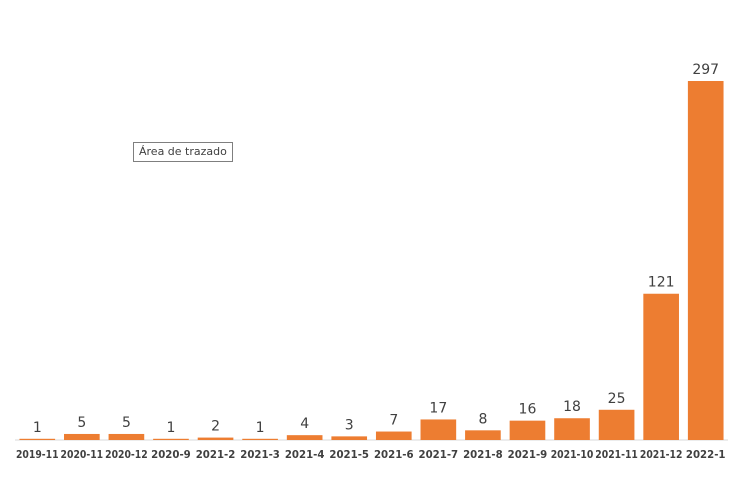 The width and height of the screenshot is (745, 479). Describe the element at coordinates (616, 454) in the screenshot. I see `x-tick-label-2021-11: 2021-11` at that location.